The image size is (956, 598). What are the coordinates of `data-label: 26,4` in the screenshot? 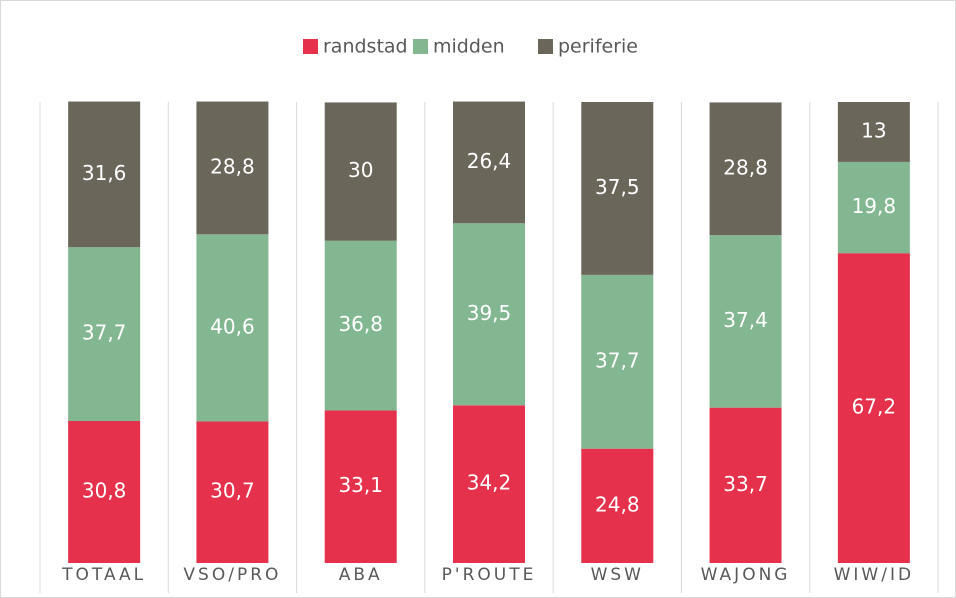 It's located at (489, 161).